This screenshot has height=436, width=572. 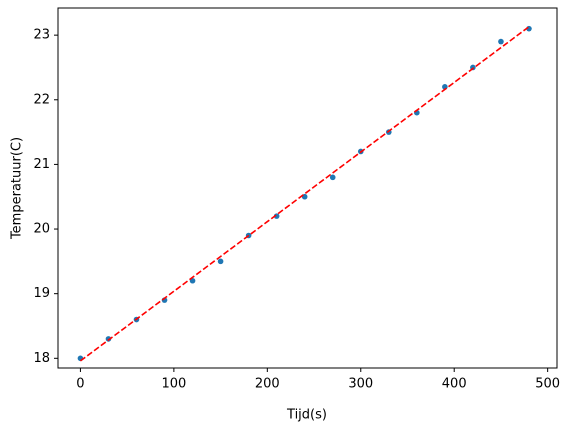 I want to click on x-tick-label: 200, so click(x=267, y=384).